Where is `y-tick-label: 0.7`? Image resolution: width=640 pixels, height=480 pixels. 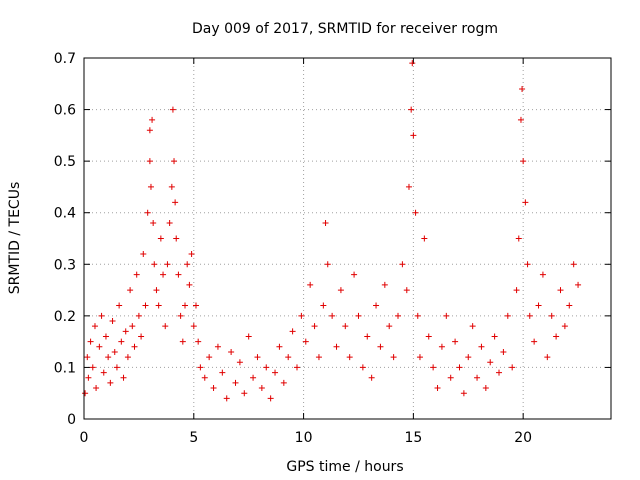 y-tick-label: 0.7 is located at coordinates (65, 59).